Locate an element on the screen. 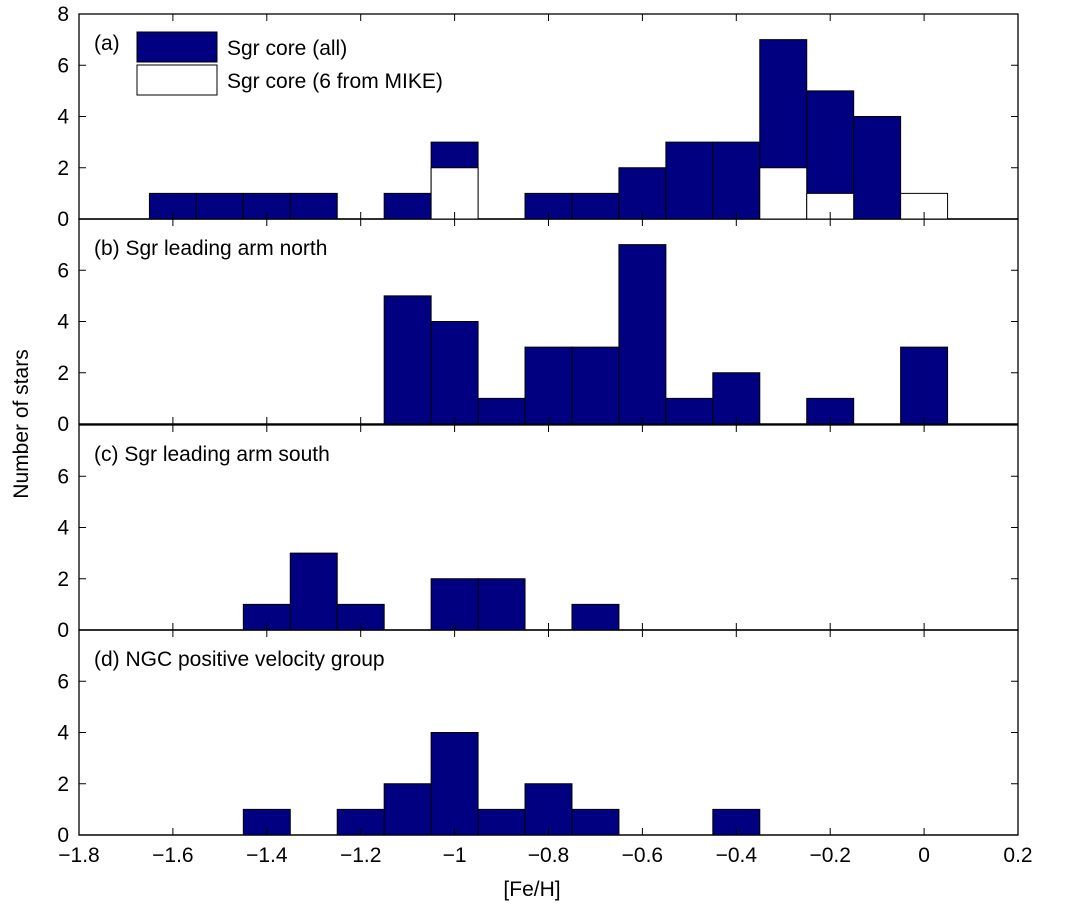  legend: Sgr core (all) Sgr core (6 from MIKE) is located at coordinates (289, 63).